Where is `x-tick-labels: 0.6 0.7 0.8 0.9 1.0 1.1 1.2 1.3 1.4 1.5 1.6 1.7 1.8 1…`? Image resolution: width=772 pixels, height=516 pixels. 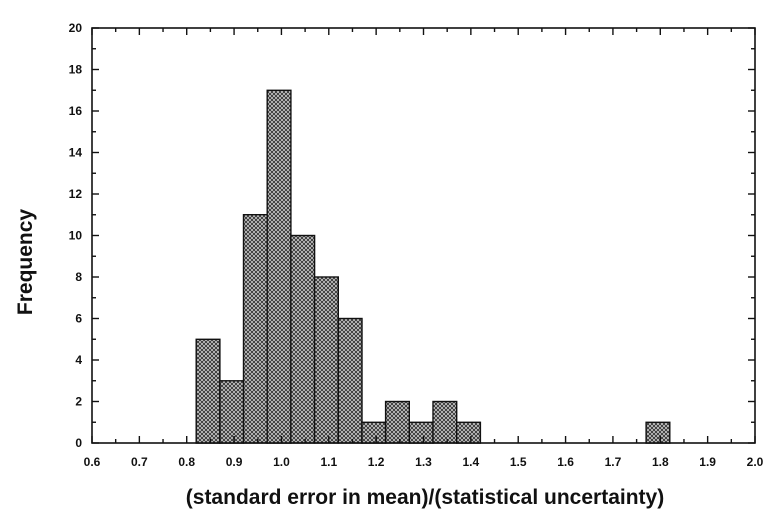 x-tick-labels: 0.6 0.7 0.8 0.9 1.0 1.1 1.2 1.3 1.4 1.5 1.6 1.7 1.8 1… is located at coordinates (424, 462).